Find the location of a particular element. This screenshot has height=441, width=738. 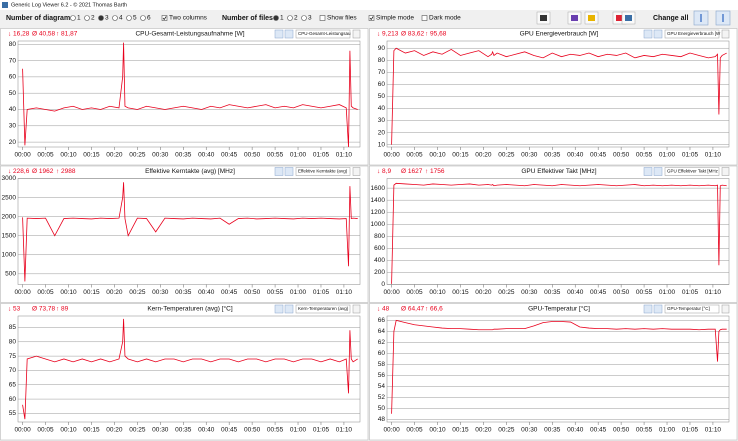

y-tick-label: 75 is located at coordinates (13, 356).